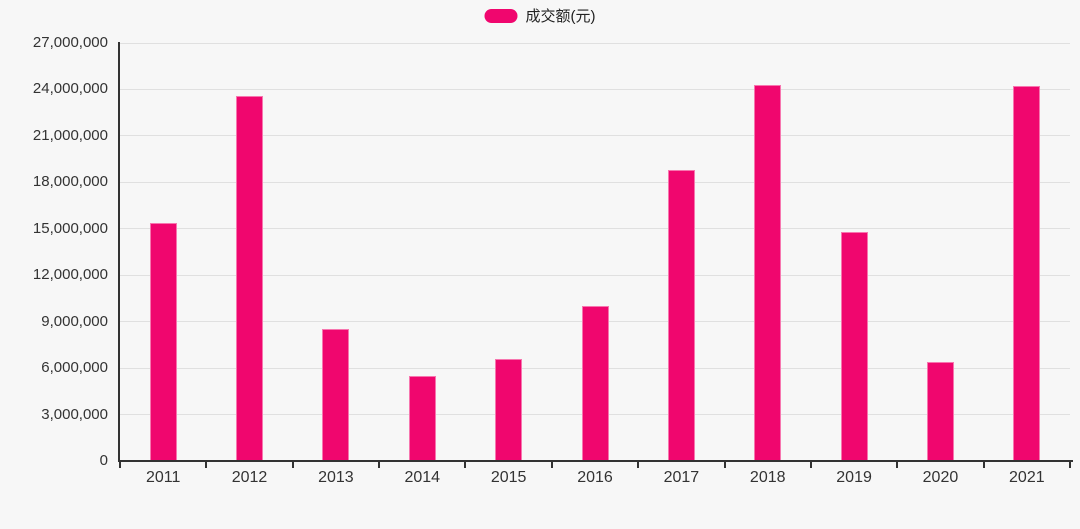  What do you see at coordinates (163, 341) in the screenshot?
I see `bar-2011` at bounding box center [163, 341].